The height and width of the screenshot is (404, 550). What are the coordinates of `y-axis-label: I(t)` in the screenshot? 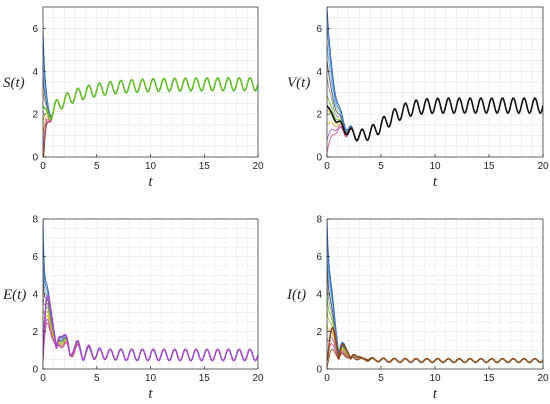 It's located at (296, 295).